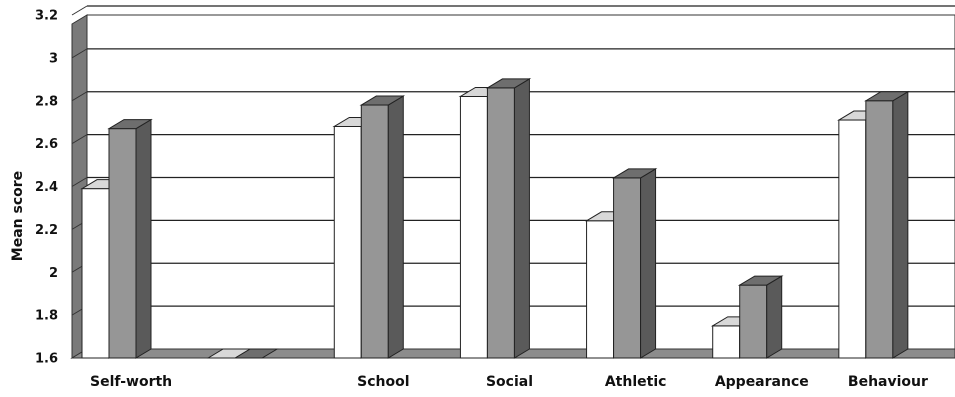  What do you see at coordinates (383, 382) in the screenshot?
I see `x-category-label: School` at bounding box center [383, 382].